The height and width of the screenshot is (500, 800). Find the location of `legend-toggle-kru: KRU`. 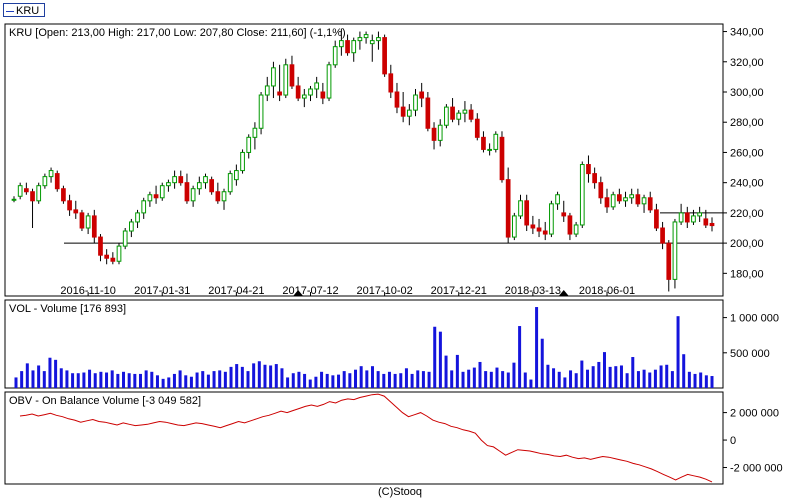

legend-toggle-kru: KRU is located at coordinates (24, 10).